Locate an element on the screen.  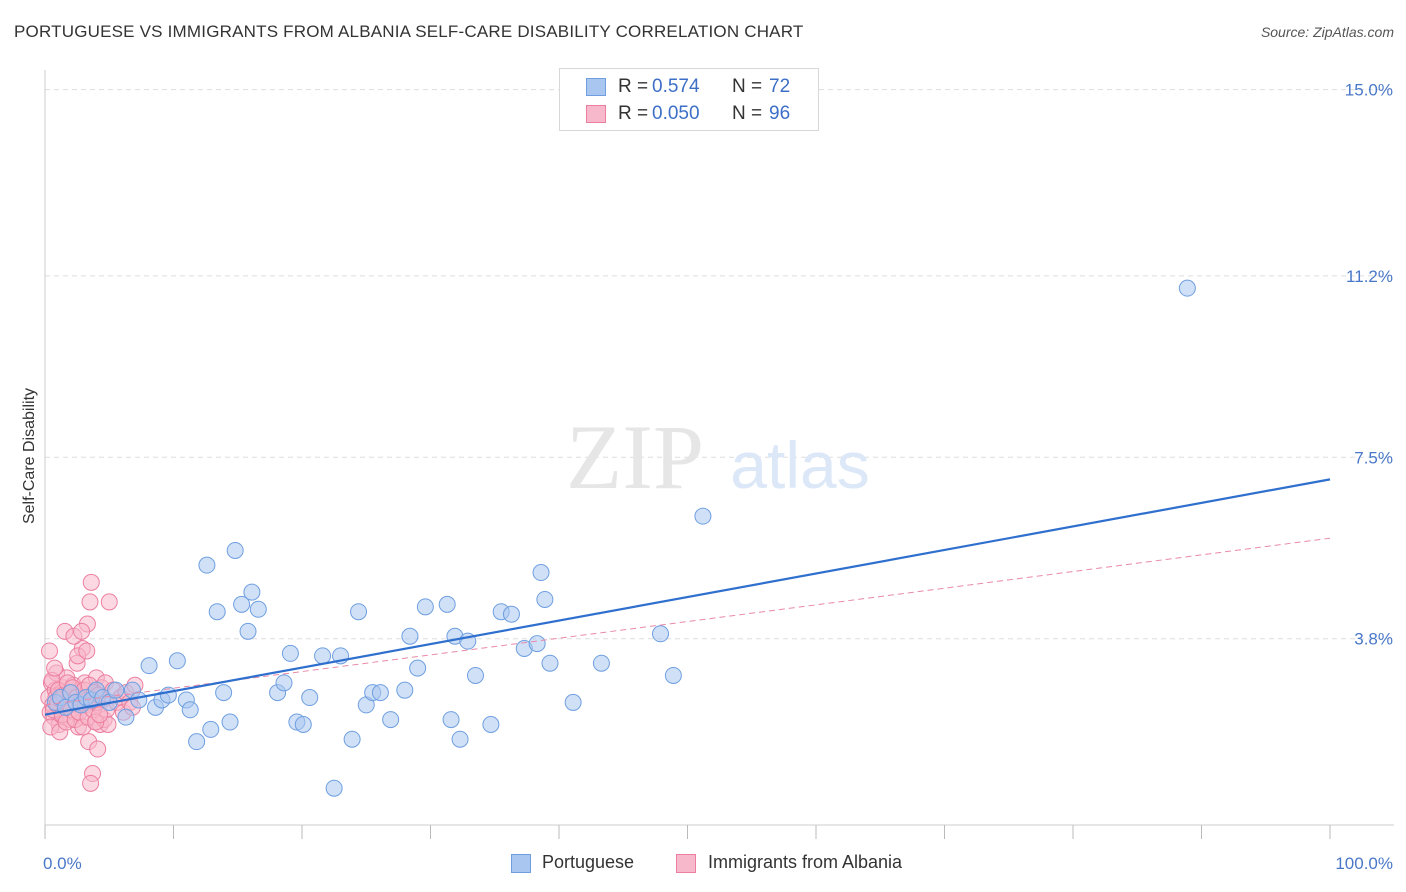
series-legend-label-albania: Immigrants from Albania is located at coordinates (805, 862).